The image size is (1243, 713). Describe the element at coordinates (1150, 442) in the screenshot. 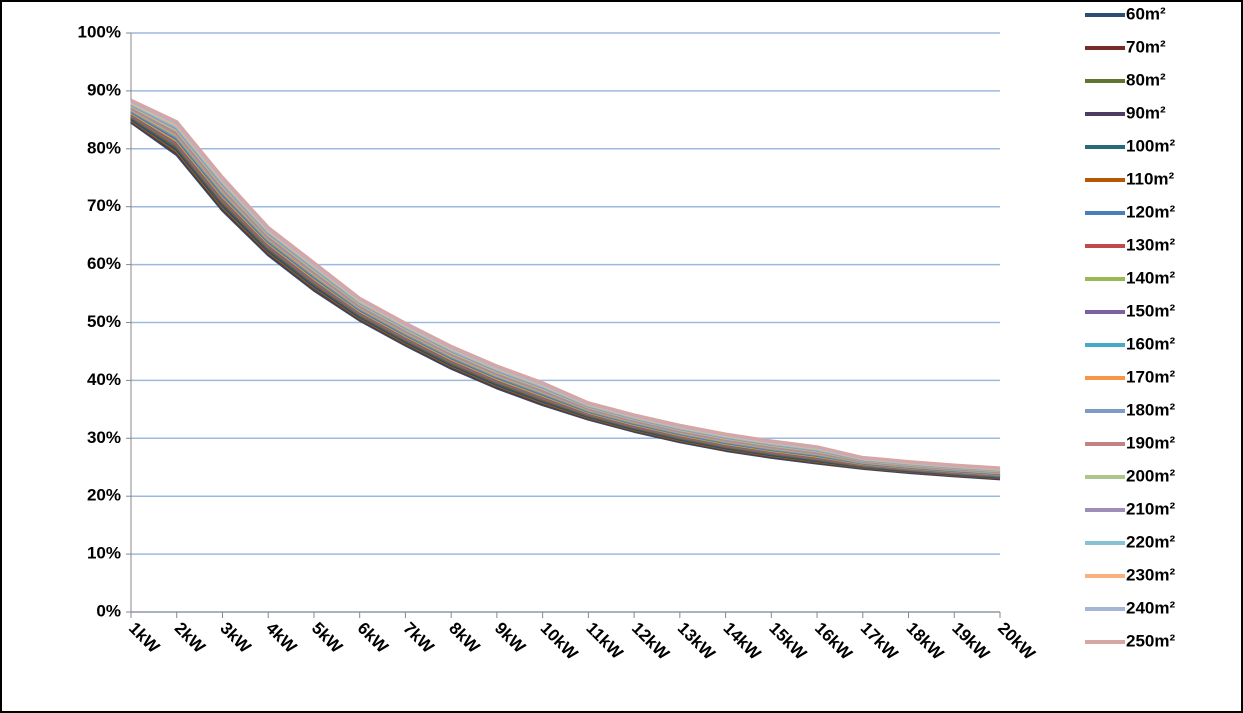

I see `legend-label: 190m²` at that location.